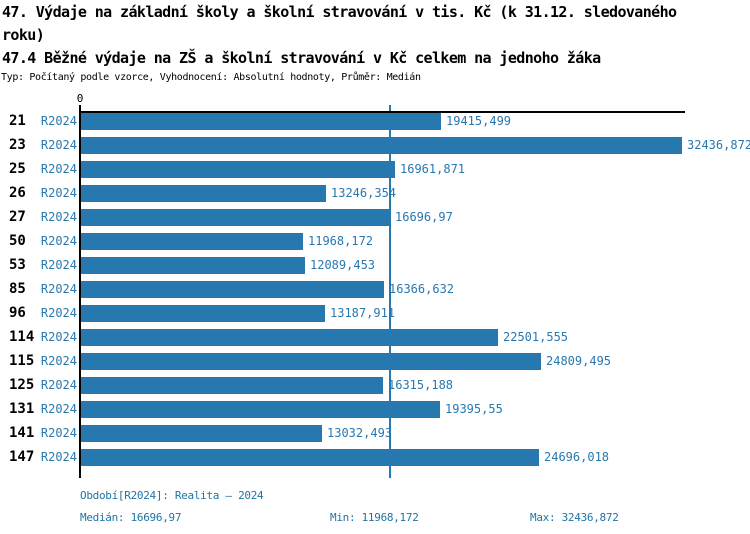 This screenshot has width=750, height=534. What do you see at coordinates (17, 145) in the screenshot?
I see `row-category-label: 23` at bounding box center [17, 145].